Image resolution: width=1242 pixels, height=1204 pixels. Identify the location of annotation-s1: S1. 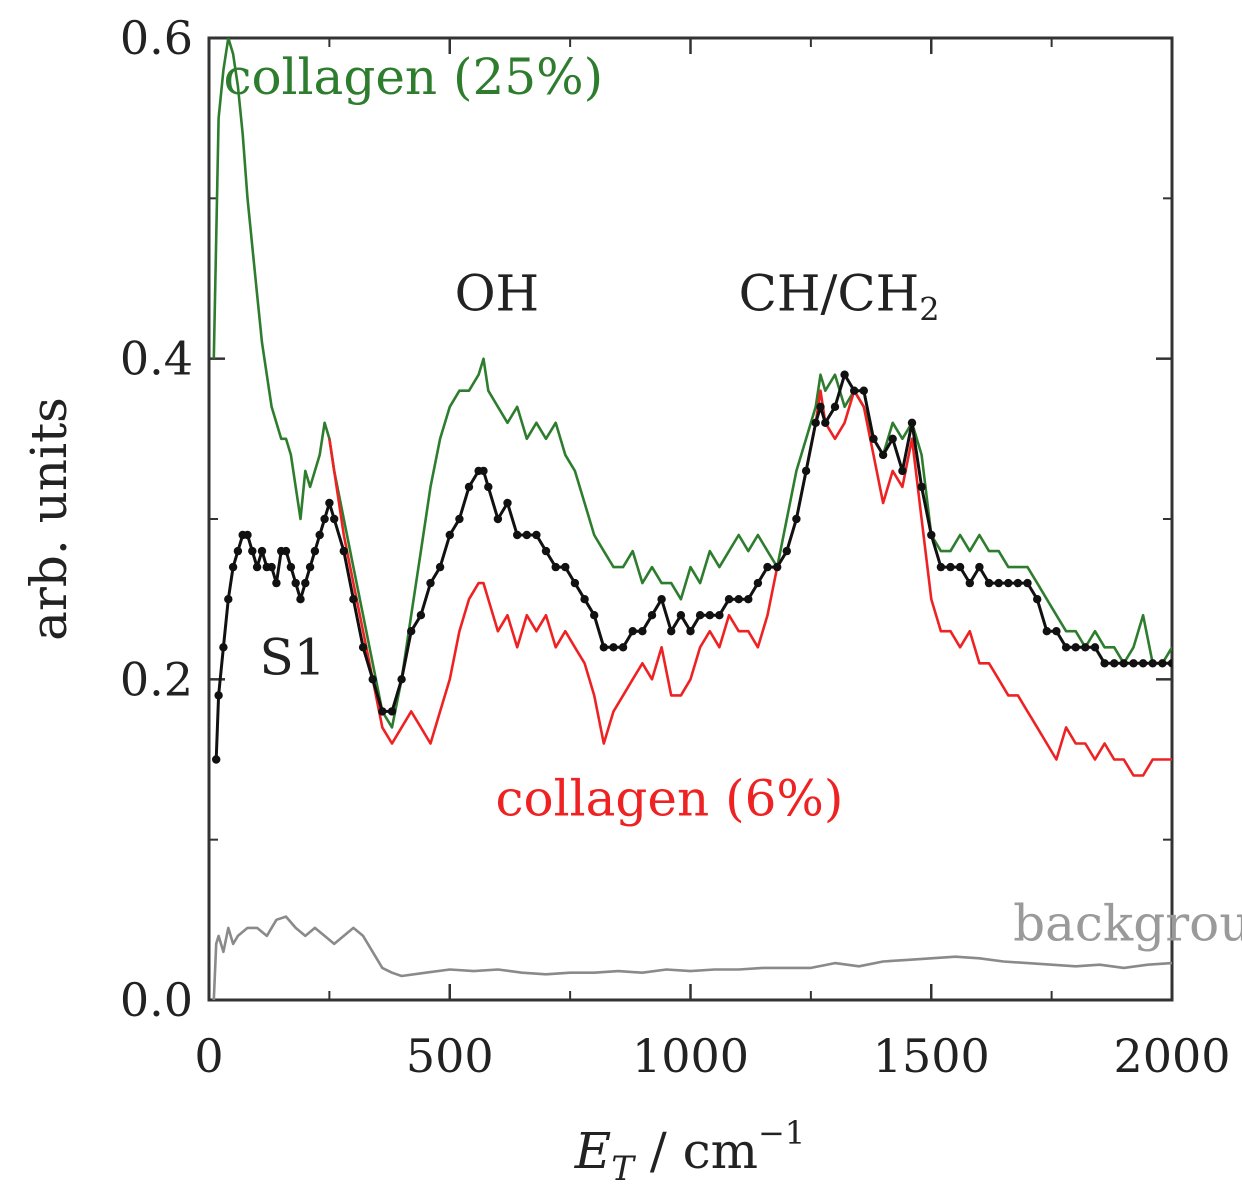
(293, 658).